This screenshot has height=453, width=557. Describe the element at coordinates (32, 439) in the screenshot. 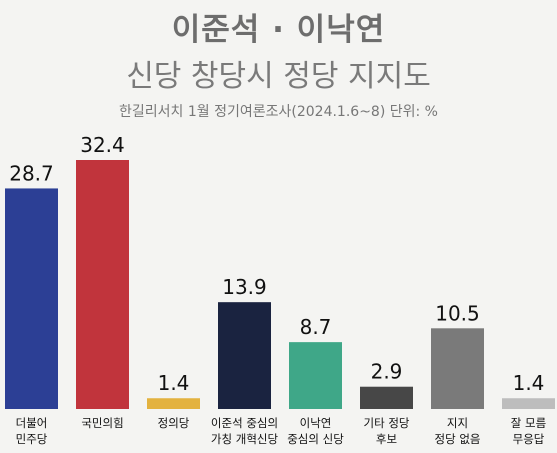

I see `category-label-0-1: 민주당` at that location.